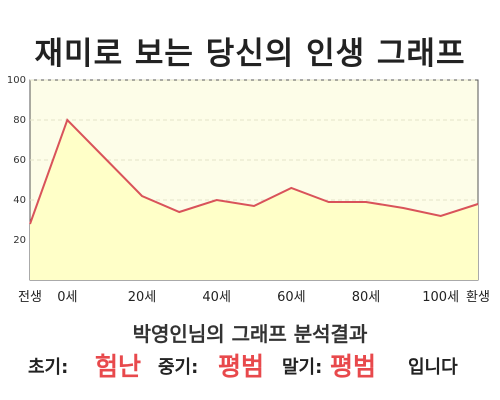  What do you see at coordinates (19, 160) in the screenshot?
I see `y-tick-label: 60` at bounding box center [19, 160].